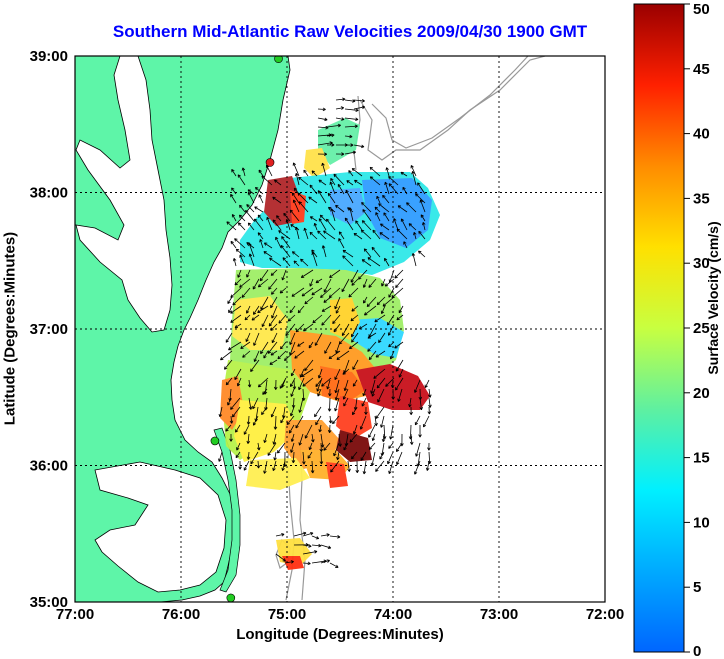 The image size is (724, 659). Describe the element at coordinates (605, 614) in the screenshot. I see `x-tick-label: 72:00` at that location.